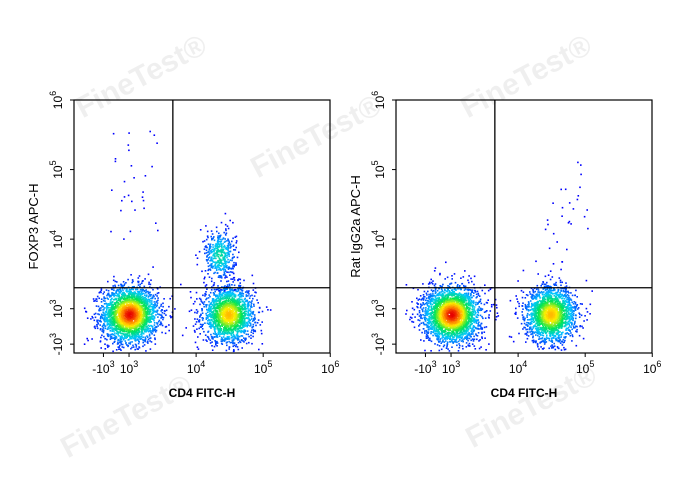  What do you see at coordinates (134, 185) in the screenshot?
I see `population-cd4-foxp3-` at bounding box center [134, 185].